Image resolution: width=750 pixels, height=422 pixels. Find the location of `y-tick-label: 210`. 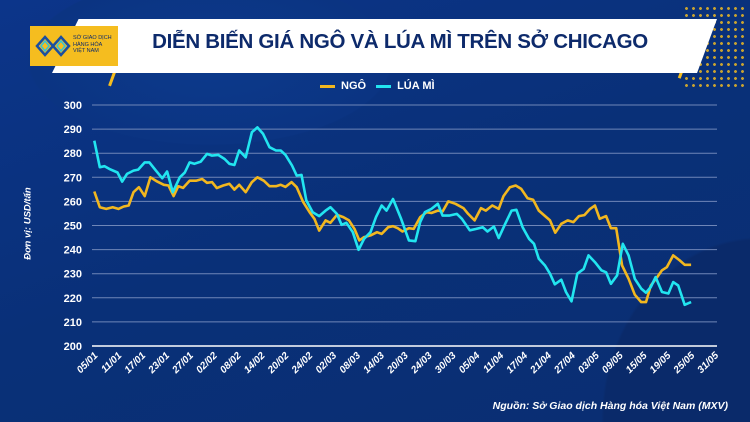

y-tick-label: 210 is located at coordinates (73, 323).